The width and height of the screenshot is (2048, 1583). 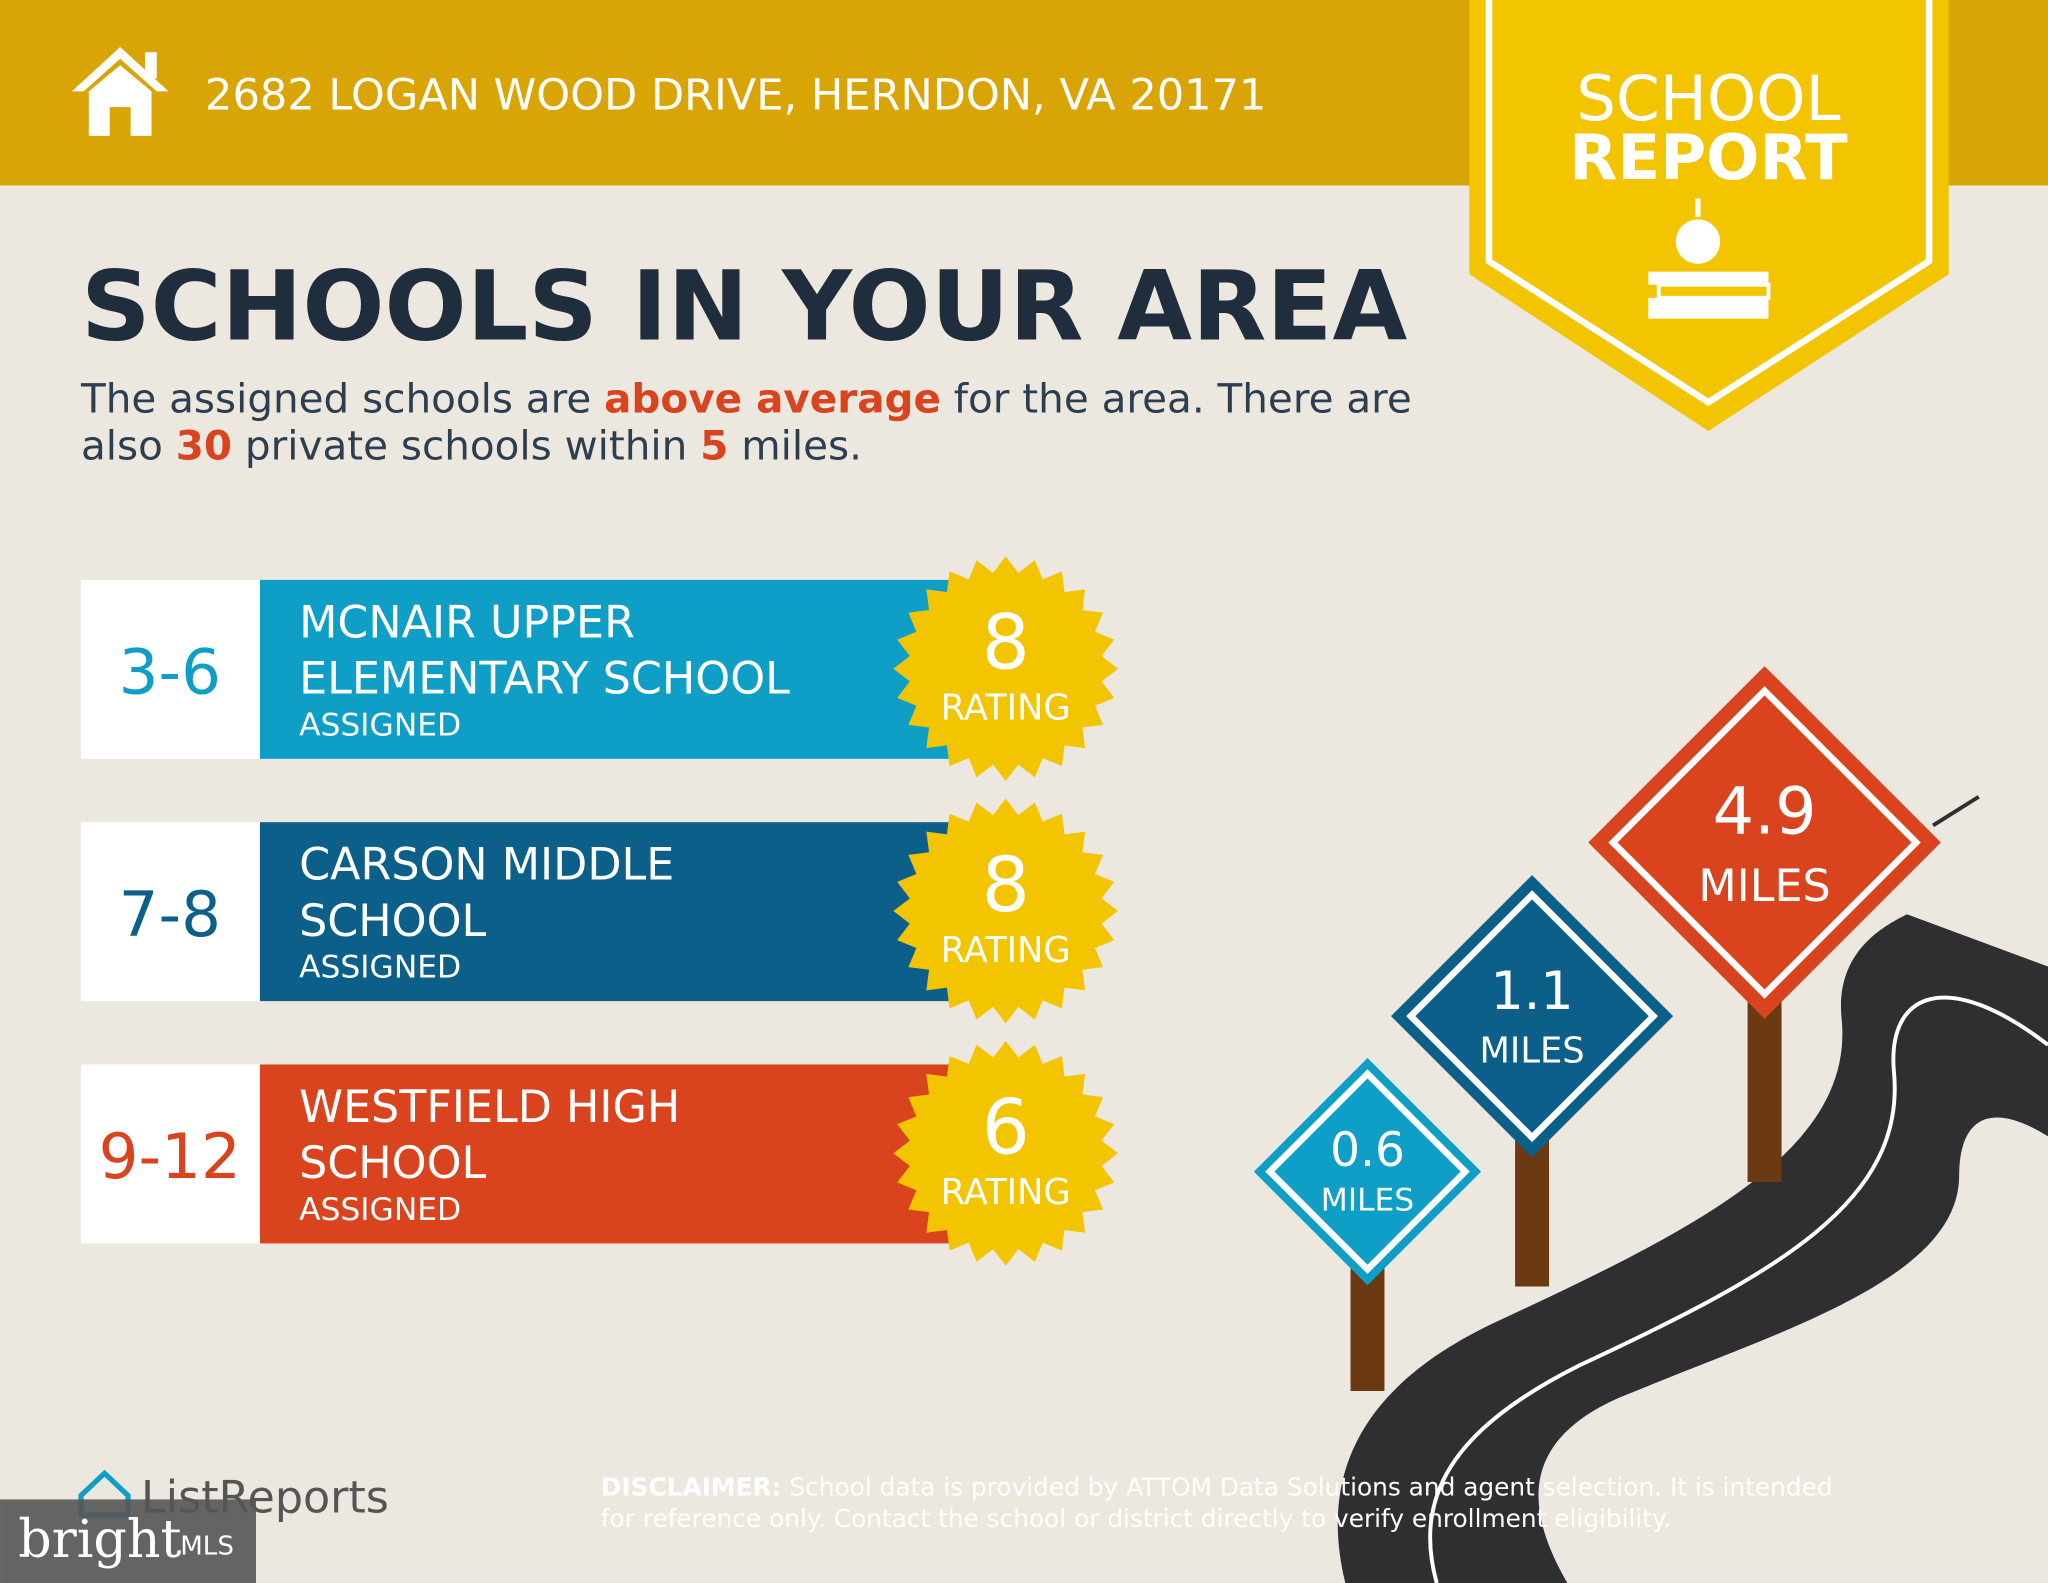 What do you see at coordinates (795, 446) in the screenshot?
I see `intro-text: miles.` at bounding box center [795, 446].